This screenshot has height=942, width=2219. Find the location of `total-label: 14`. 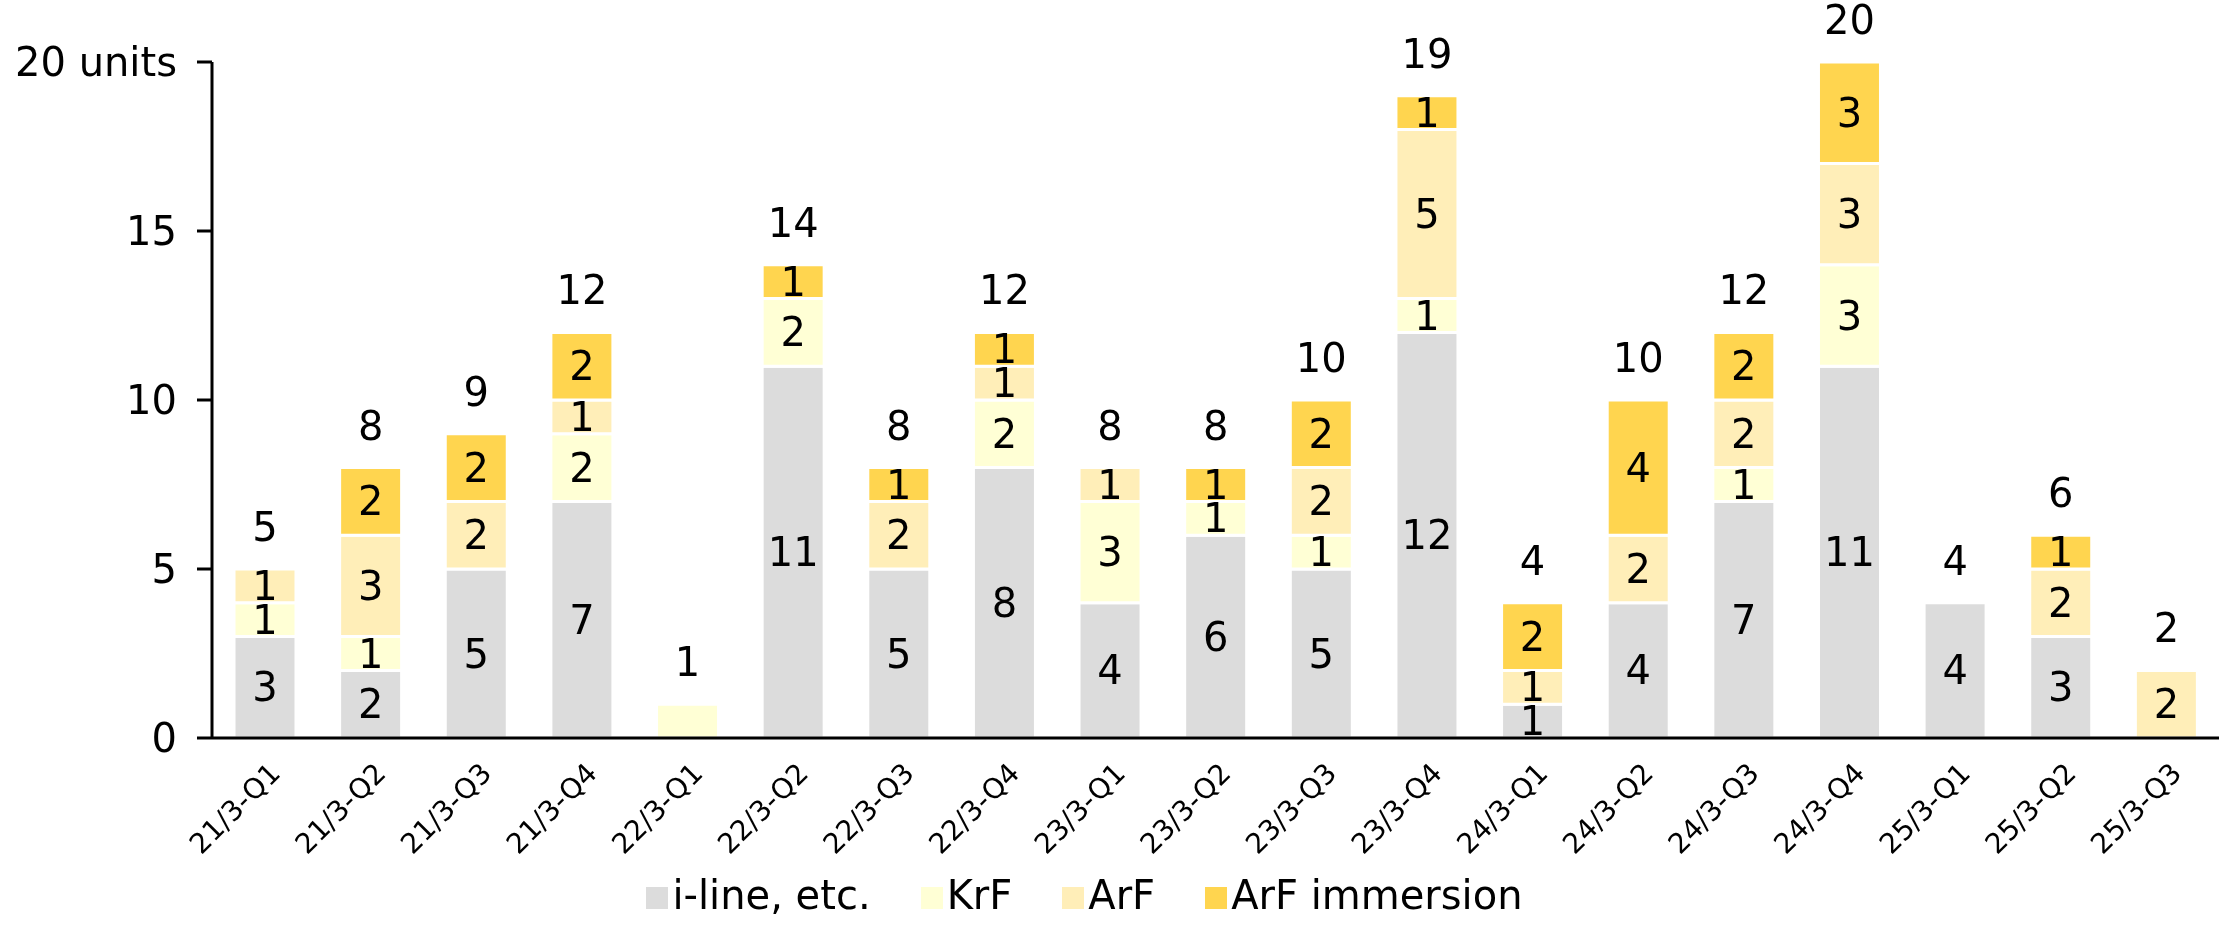

total-label: 14 is located at coordinates (793, 222).